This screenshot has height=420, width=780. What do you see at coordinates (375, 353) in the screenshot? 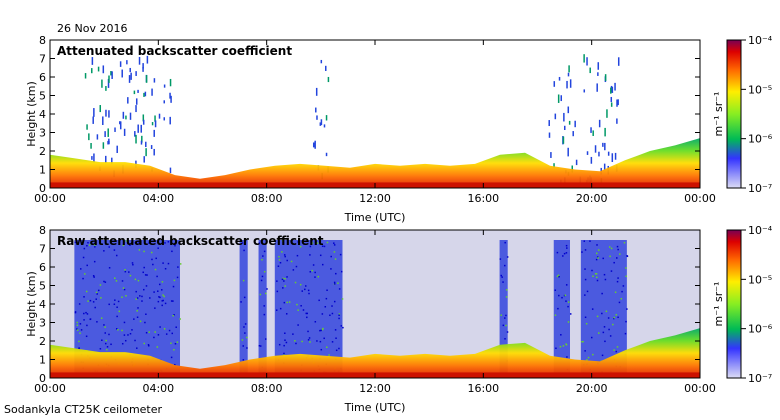
I see `boundary-layer-signal` at bounding box center [375, 353].